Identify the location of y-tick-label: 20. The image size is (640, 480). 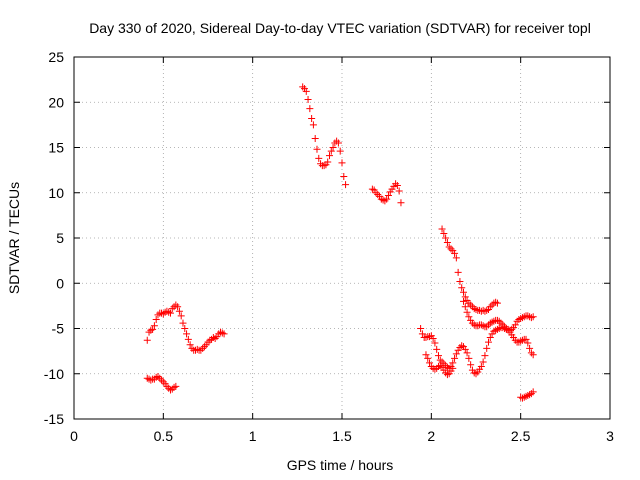
(56, 102).